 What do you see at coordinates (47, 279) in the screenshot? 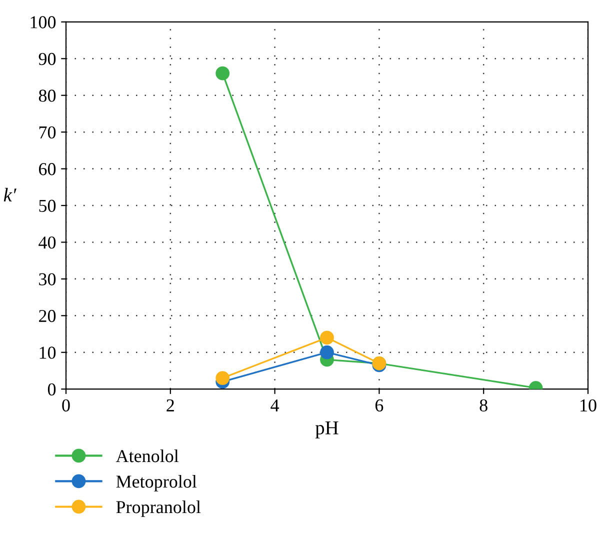
I see `y-tick-label: 30` at bounding box center [47, 279].